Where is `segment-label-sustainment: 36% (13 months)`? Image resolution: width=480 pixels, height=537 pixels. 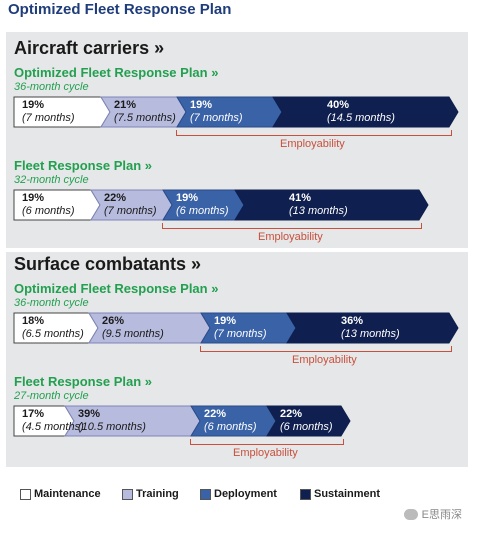
segment-label-sustainment: 36% (13 months) is located at coordinates (370, 328).